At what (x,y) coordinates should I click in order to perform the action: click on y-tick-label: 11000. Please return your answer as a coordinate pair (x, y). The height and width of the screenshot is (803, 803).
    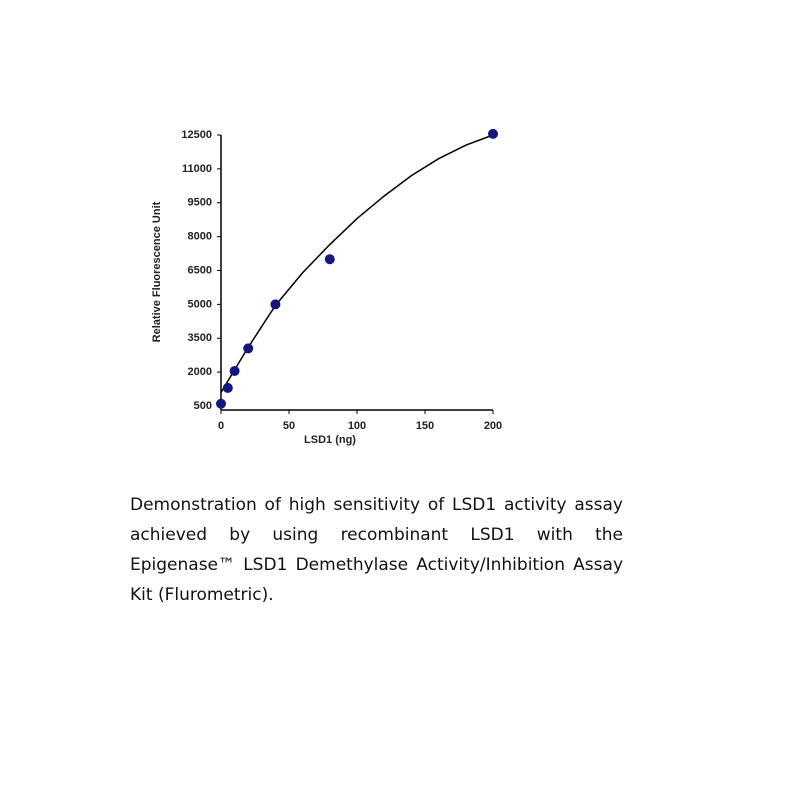
    Looking at the image, I should click on (197, 169).